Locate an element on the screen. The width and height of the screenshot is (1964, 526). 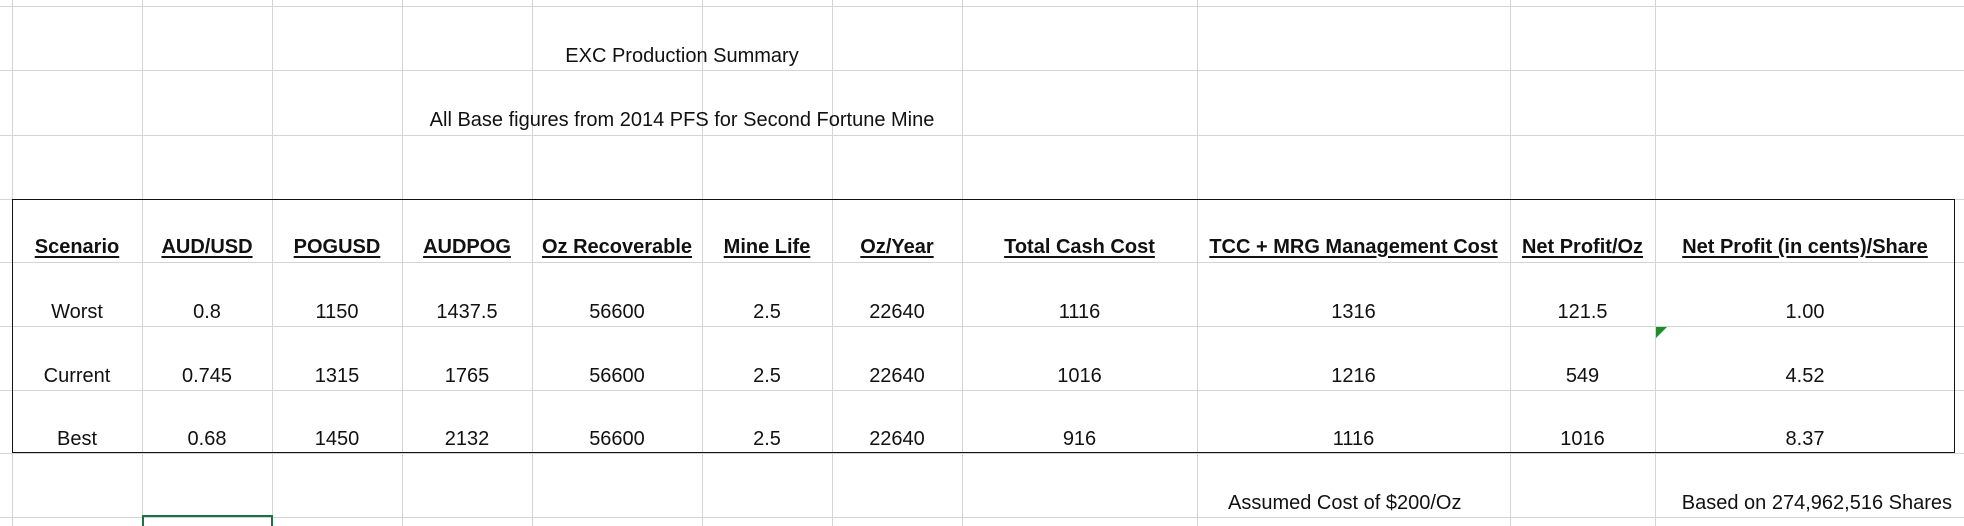
column-header: Oz/Year is located at coordinates (897, 246).